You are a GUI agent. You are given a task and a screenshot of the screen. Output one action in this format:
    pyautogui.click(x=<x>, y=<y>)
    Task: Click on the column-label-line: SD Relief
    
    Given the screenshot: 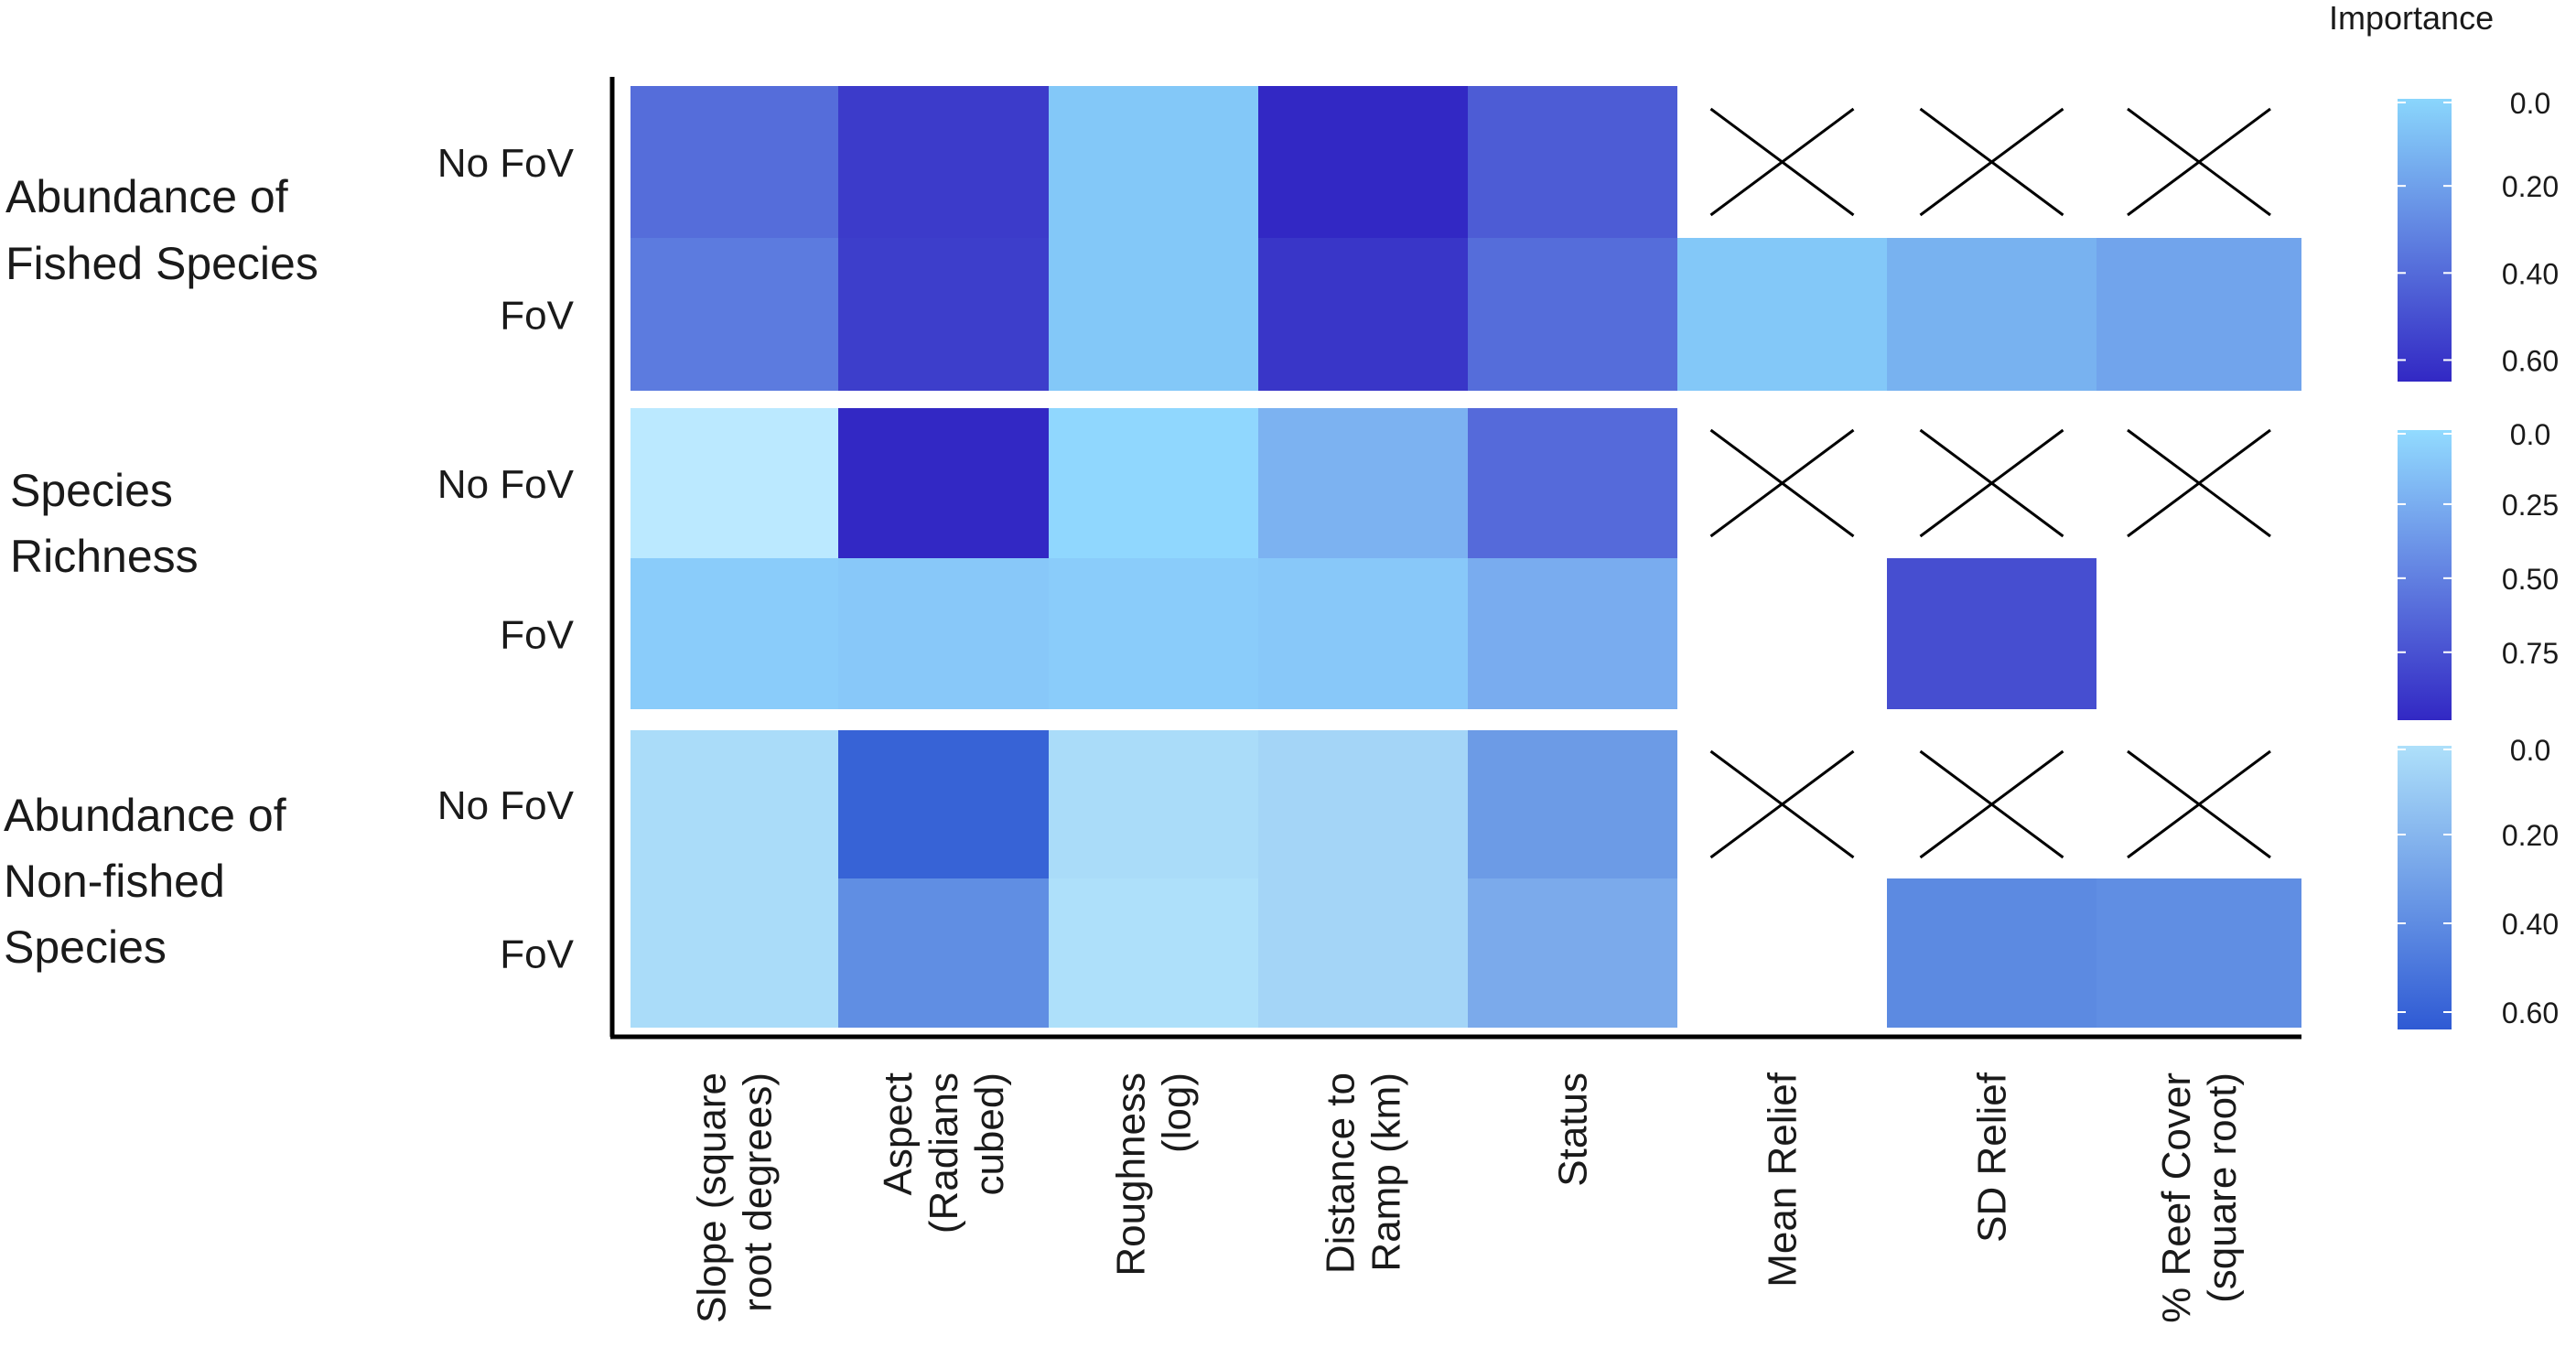 What is the action you would take?
    pyautogui.click(x=1993, y=1157)
    